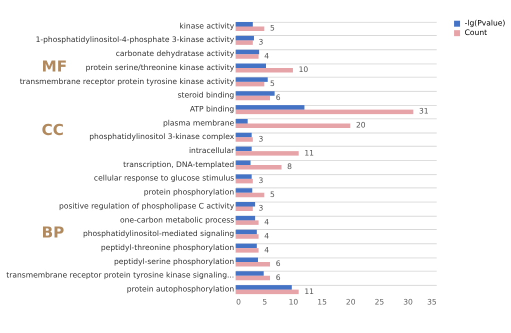 This screenshot has width=511, height=333. What do you see at coordinates (206, 95) in the screenshot?
I see `y-tick-label: steroid binding` at bounding box center [206, 95].